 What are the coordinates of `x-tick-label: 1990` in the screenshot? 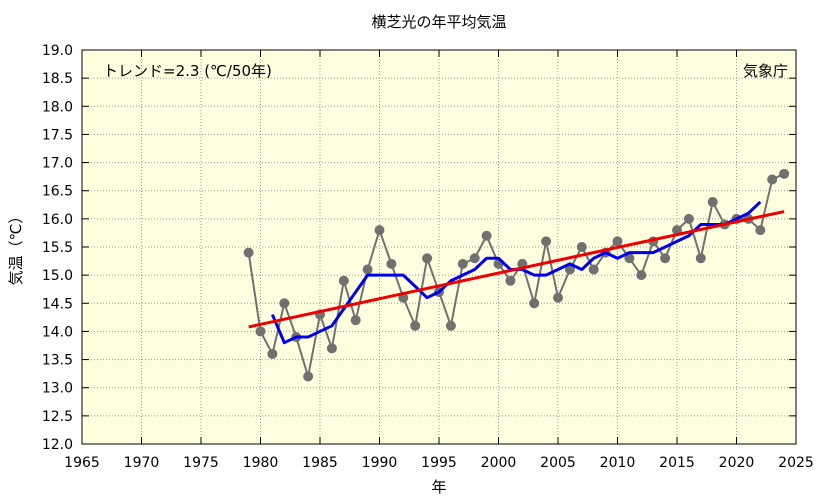 It's located at (380, 463).